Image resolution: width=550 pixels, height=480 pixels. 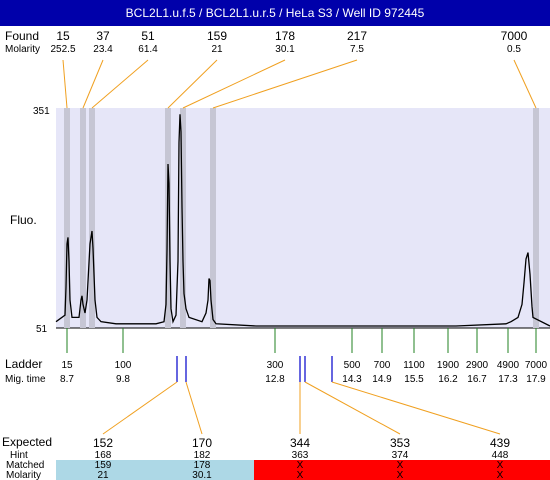 What do you see at coordinates (508, 379) in the screenshot?
I see `ladder-time: 17.3` at bounding box center [508, 379].